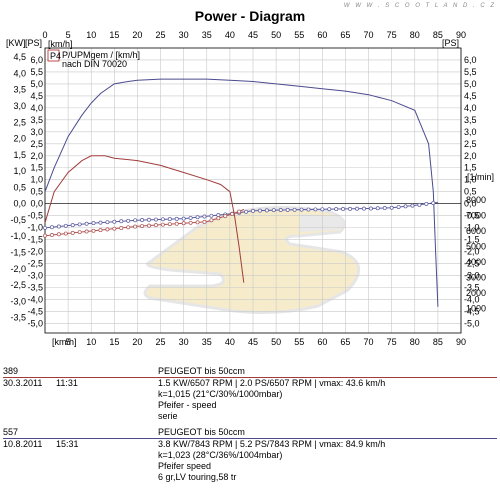  I want to click on ps-tick-label-left: -0,5, so click(35, 216).